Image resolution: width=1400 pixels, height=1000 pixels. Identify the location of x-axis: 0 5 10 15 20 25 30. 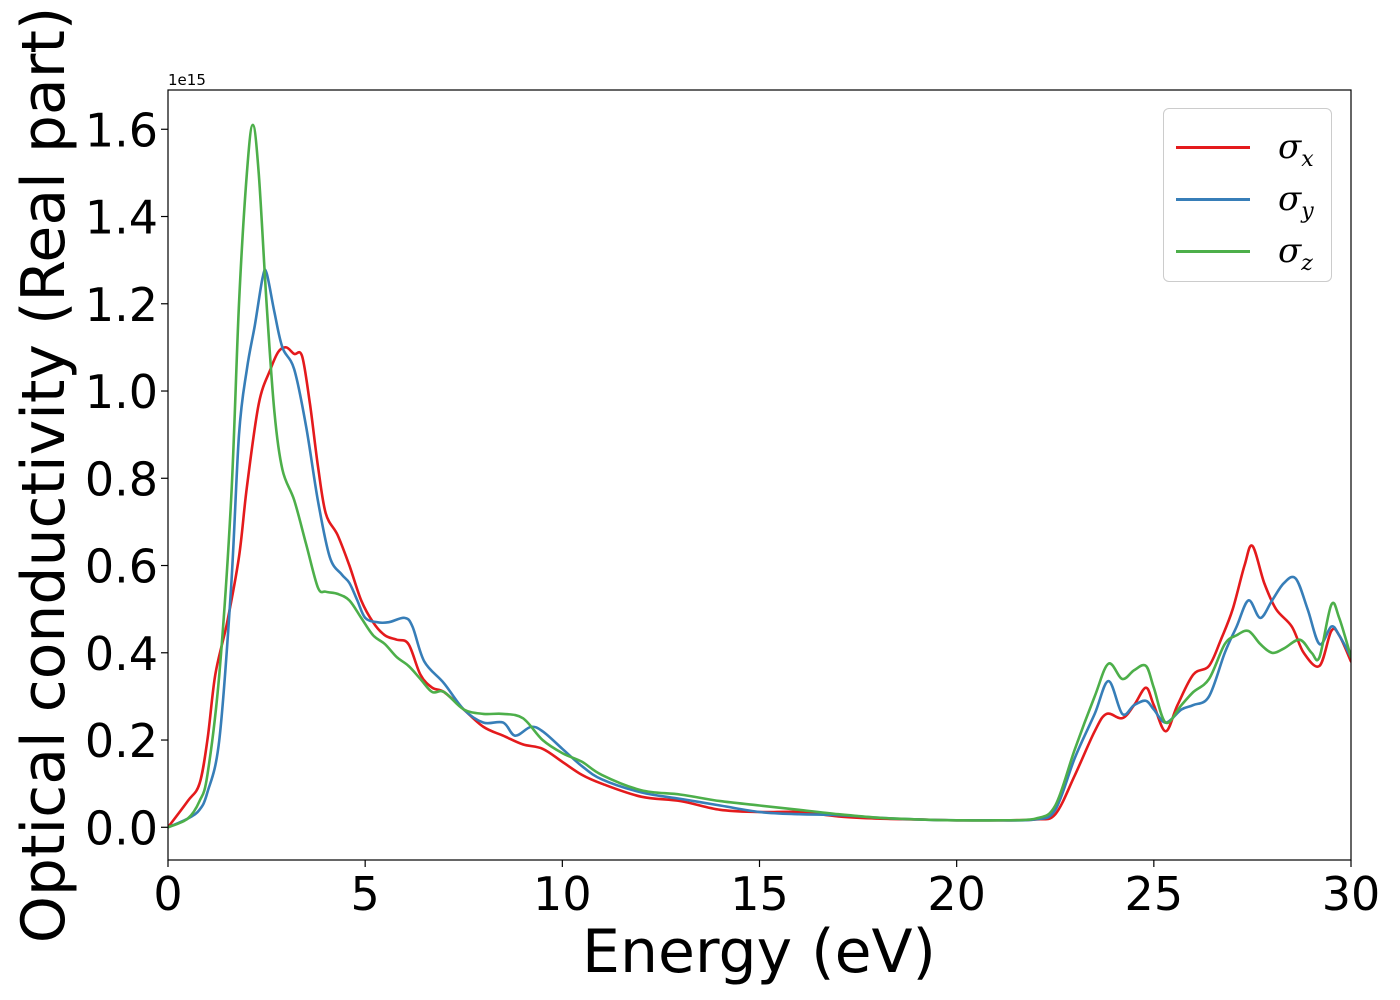
(766, 890).